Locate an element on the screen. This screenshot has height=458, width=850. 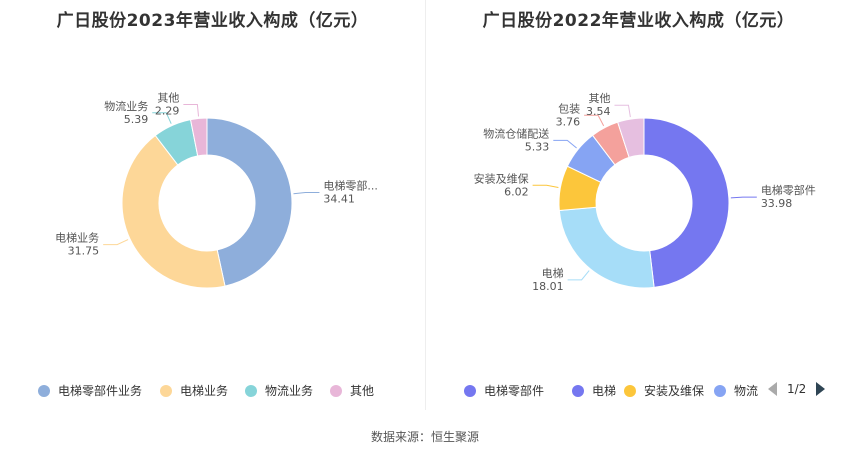
slice-label-value: 3.76 is located at coordinates (568, 121).